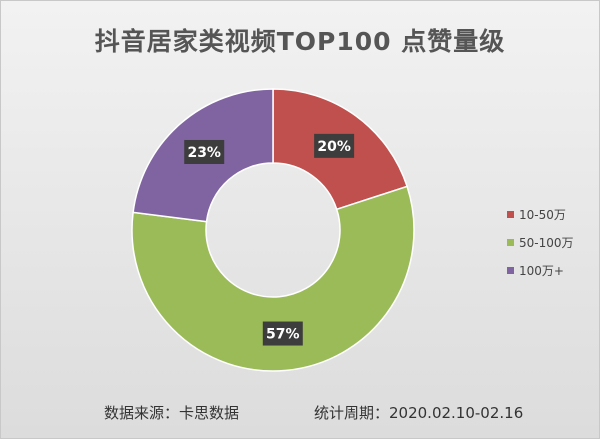 Image resolution: width=600 pixels, height=439 pixels. I want to click on slice-label: 57%, so click(282, 333).